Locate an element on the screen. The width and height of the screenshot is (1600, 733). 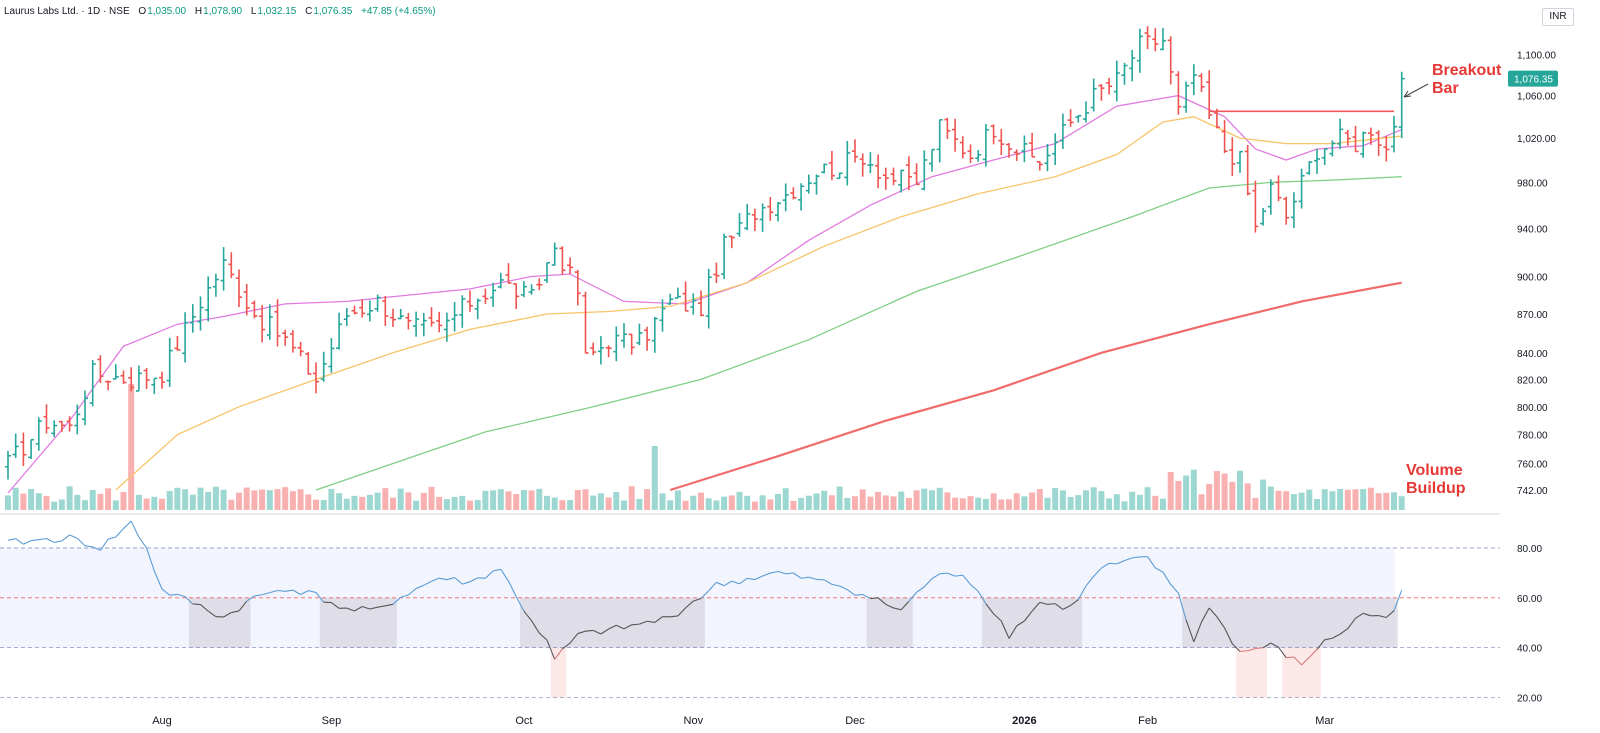
breakout-line1: Breakout is located at coordinates (1467, 70).